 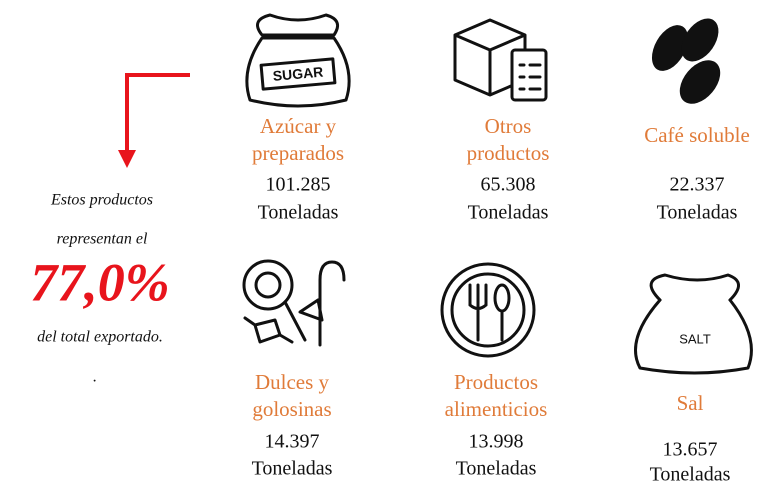 I want to click on arrow, so click(x=154, y=120).